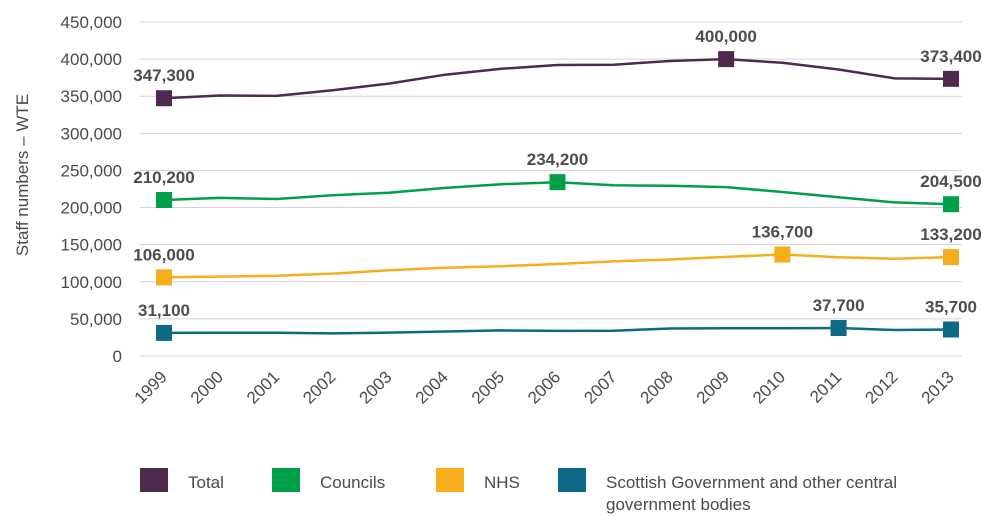 This screenshot has height=518, width=982. Describe the element at coordinates (951, 329) in the screenshot. I see `marker-scottish-government-2013` at that location.